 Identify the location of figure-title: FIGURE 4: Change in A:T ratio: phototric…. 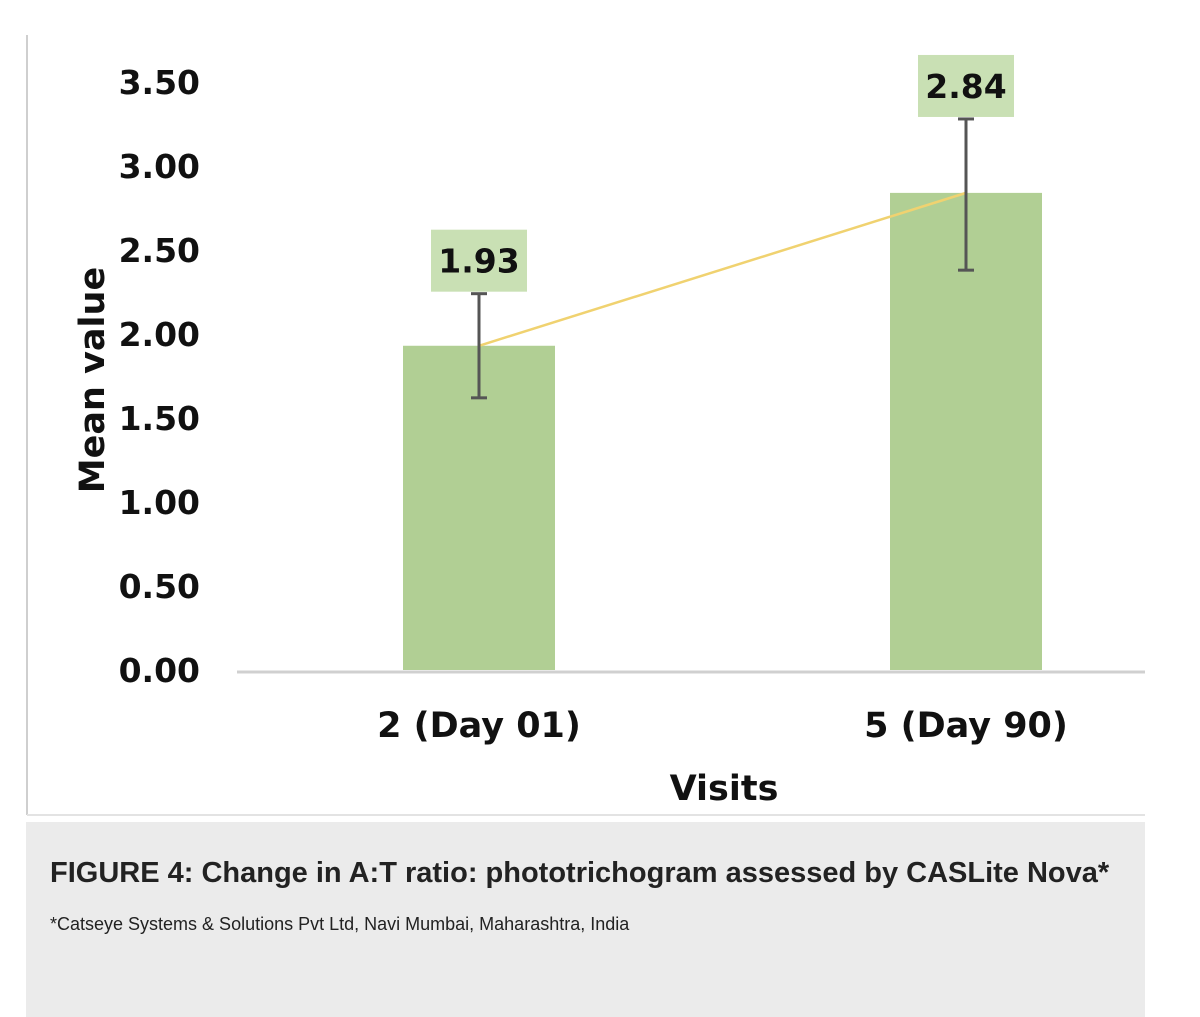
(580, 873).